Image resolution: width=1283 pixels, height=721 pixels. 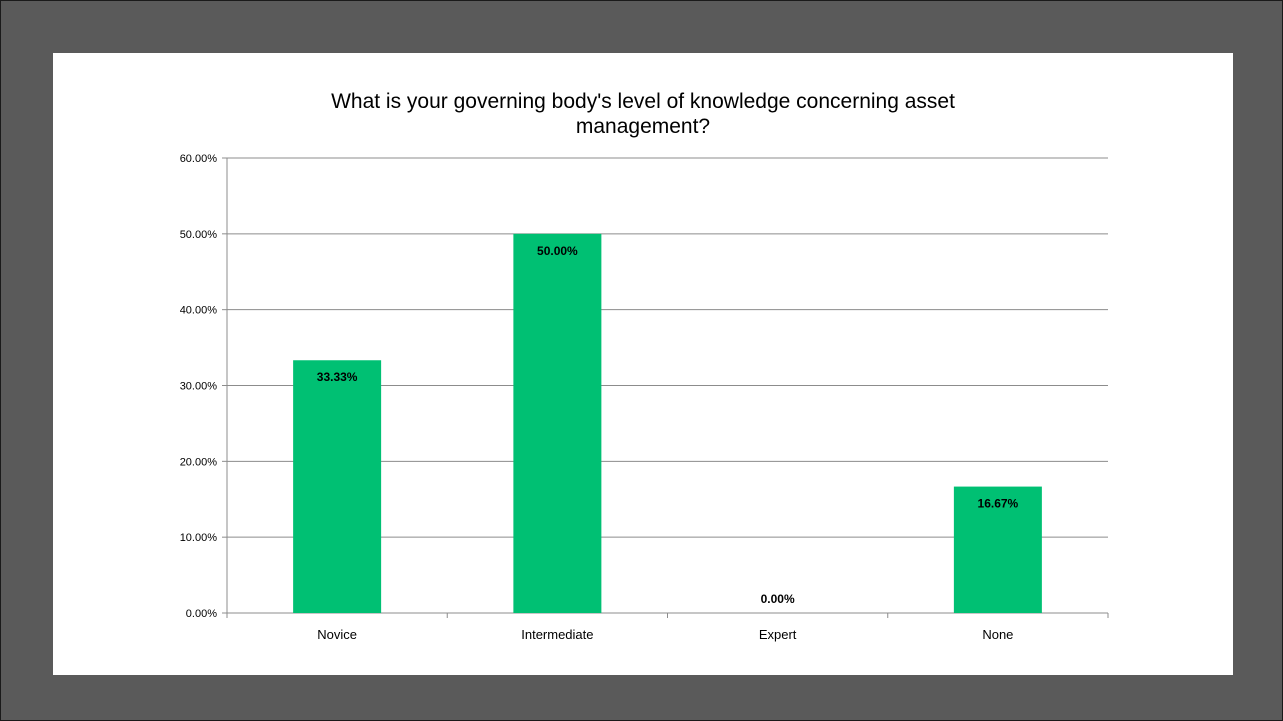 What do you see at coordinates (337, 377) in the screenshot?
I see `data-label: 33.33%` at bounding box center [337, 377].